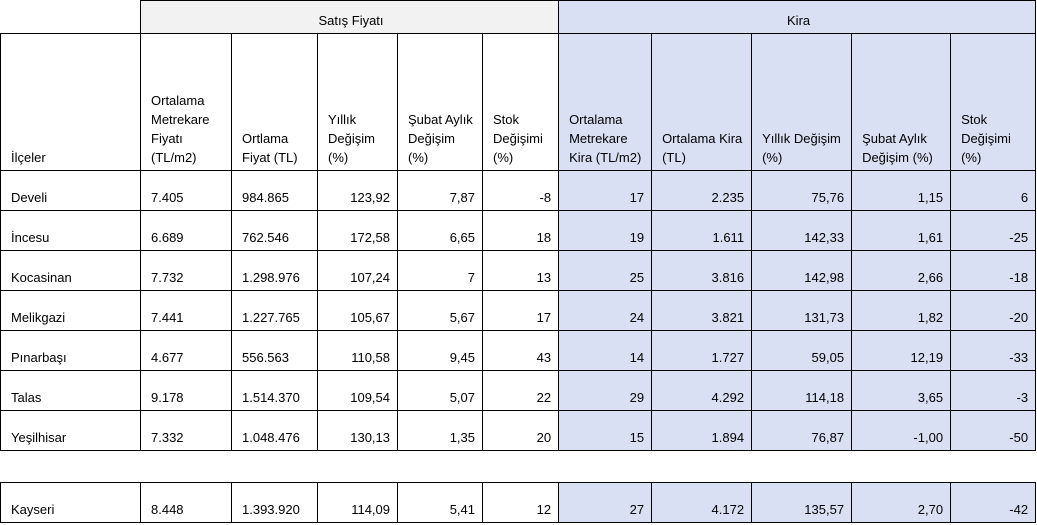 The image size is (1037, 525). Describe the element at coordinates (274, 350) in the screenshot. I see `value-cell: 556.563` at that location.